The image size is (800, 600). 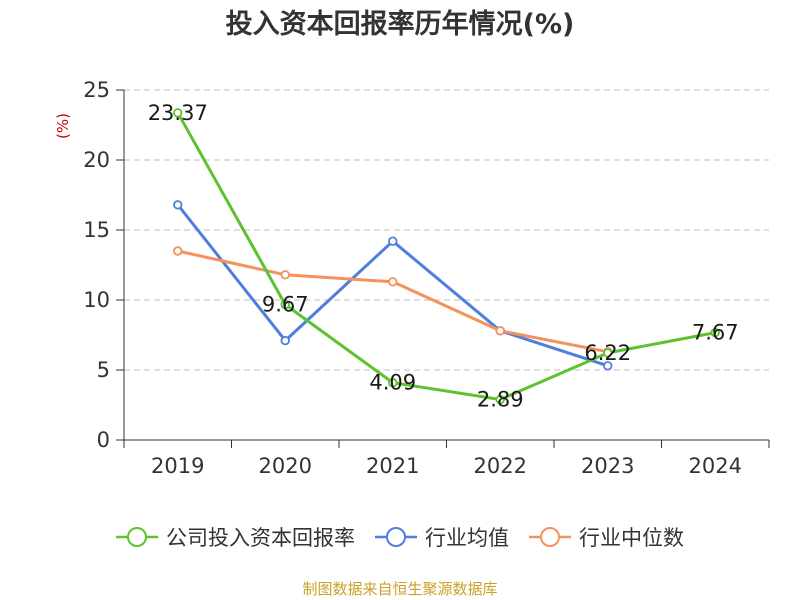 I want to click on y-tick-label: 0, so click(x=103, y=440).